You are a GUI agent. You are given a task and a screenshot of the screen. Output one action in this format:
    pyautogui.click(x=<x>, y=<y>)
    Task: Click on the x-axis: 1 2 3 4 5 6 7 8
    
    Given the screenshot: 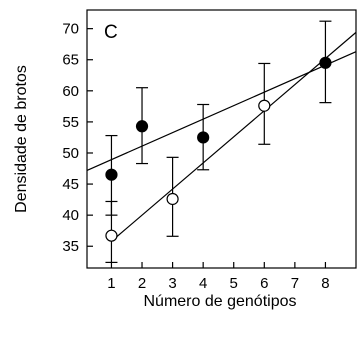 What is the action you would take?
    pyautogui.click(x=218, y=277)
    